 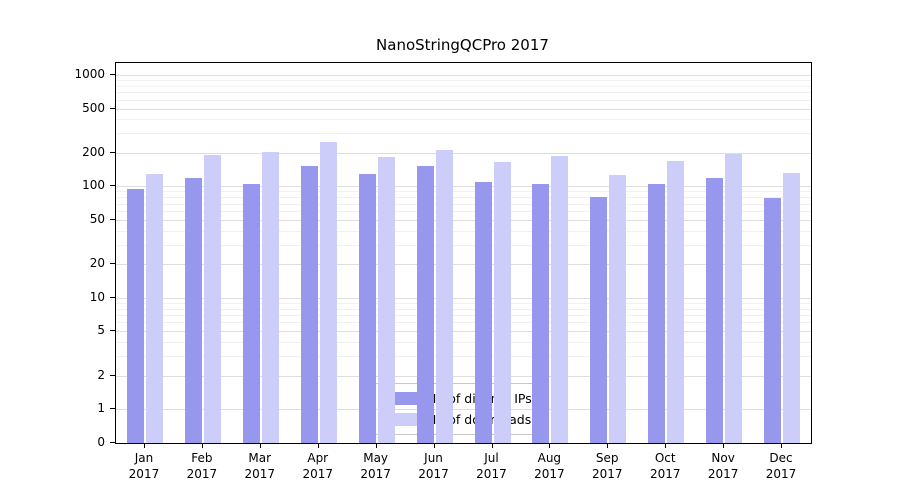 I want to click on y-tick-label: 200, so click(x=93, y=151).